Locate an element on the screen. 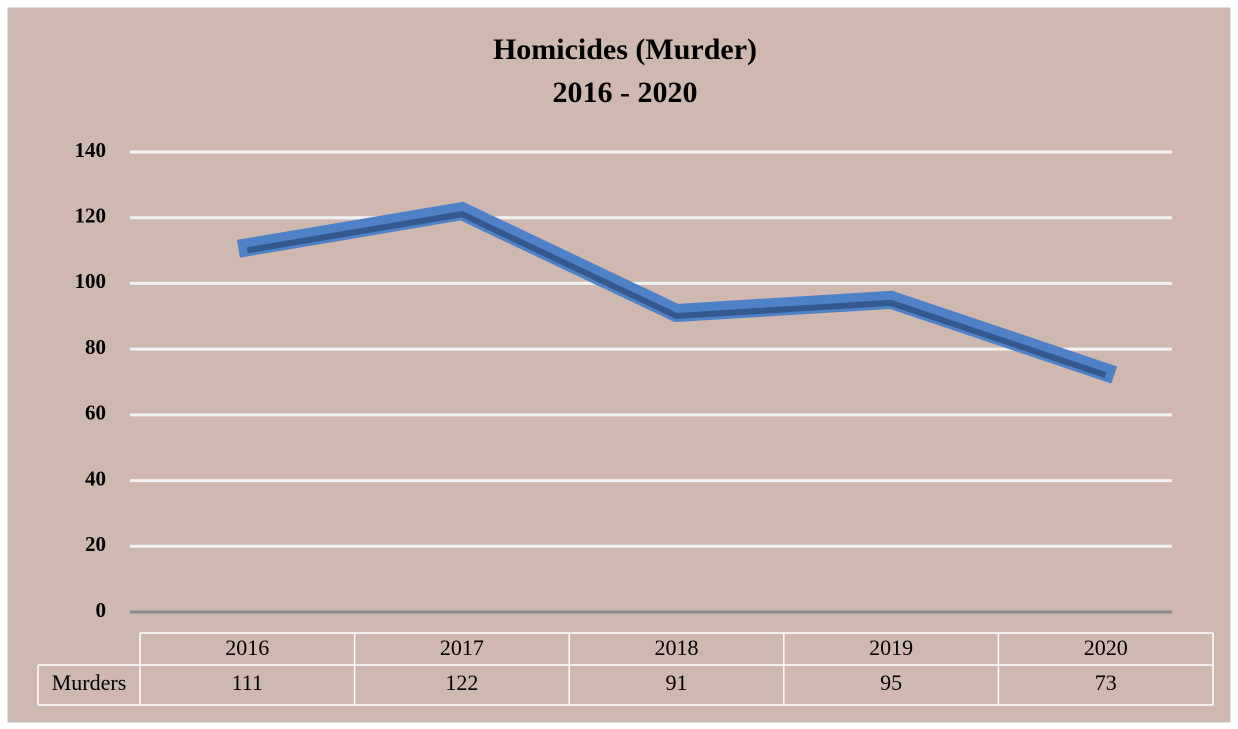 This screenshot has height=729, width=1238. x-tick-label: 2019 is located at coordinates (891, 647).